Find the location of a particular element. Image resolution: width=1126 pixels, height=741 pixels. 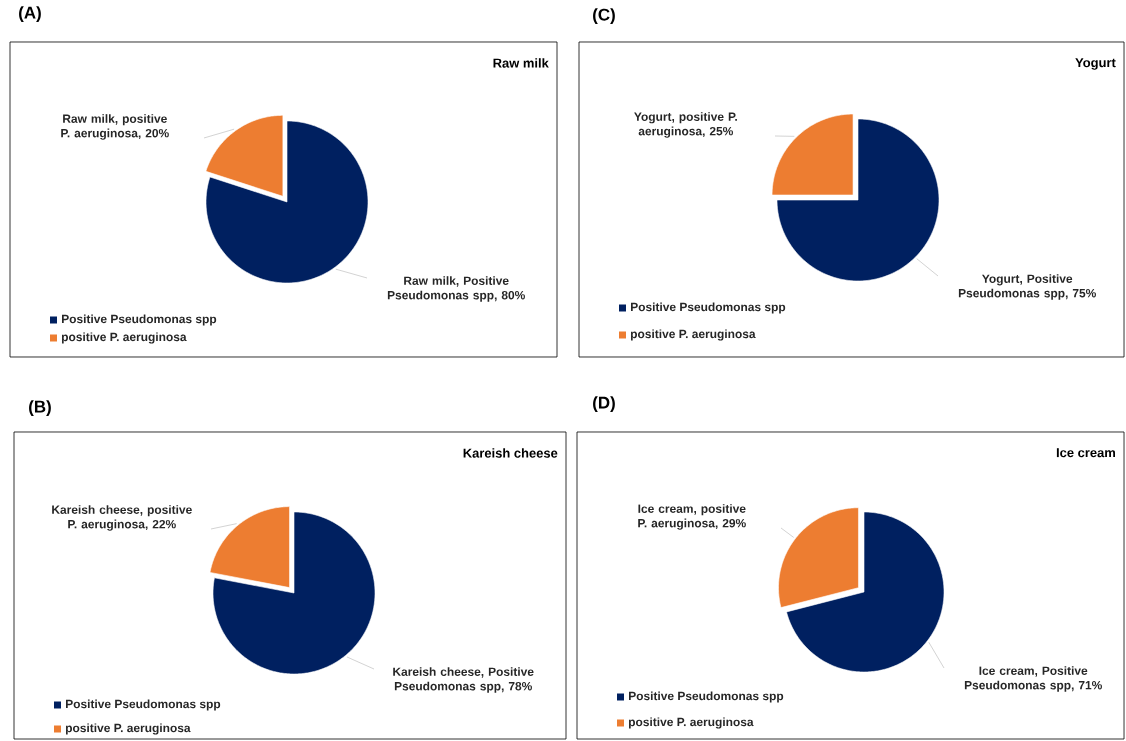

chart-subtitle: Kareish cheese is located at coordinates (510, 453).